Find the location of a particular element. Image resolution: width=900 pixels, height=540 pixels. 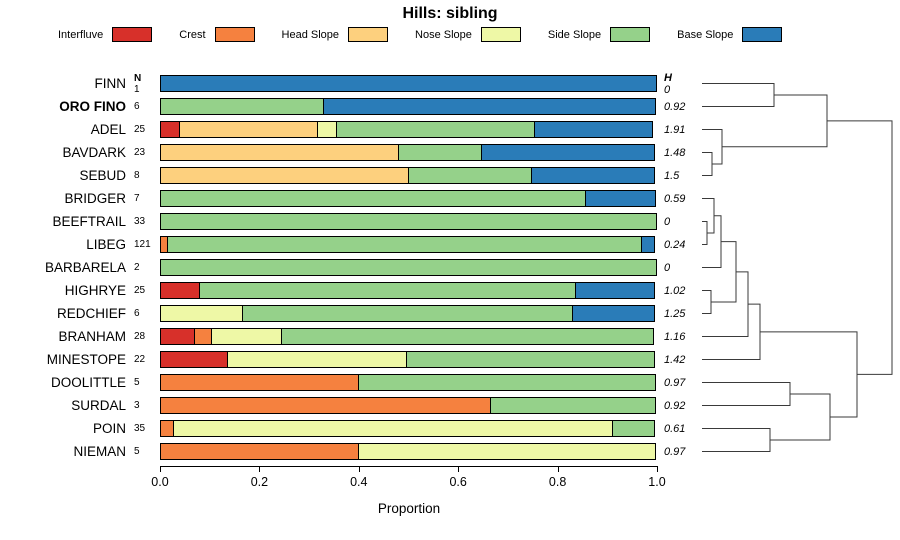

n-value: 1 is located at coordinates (137, 89).